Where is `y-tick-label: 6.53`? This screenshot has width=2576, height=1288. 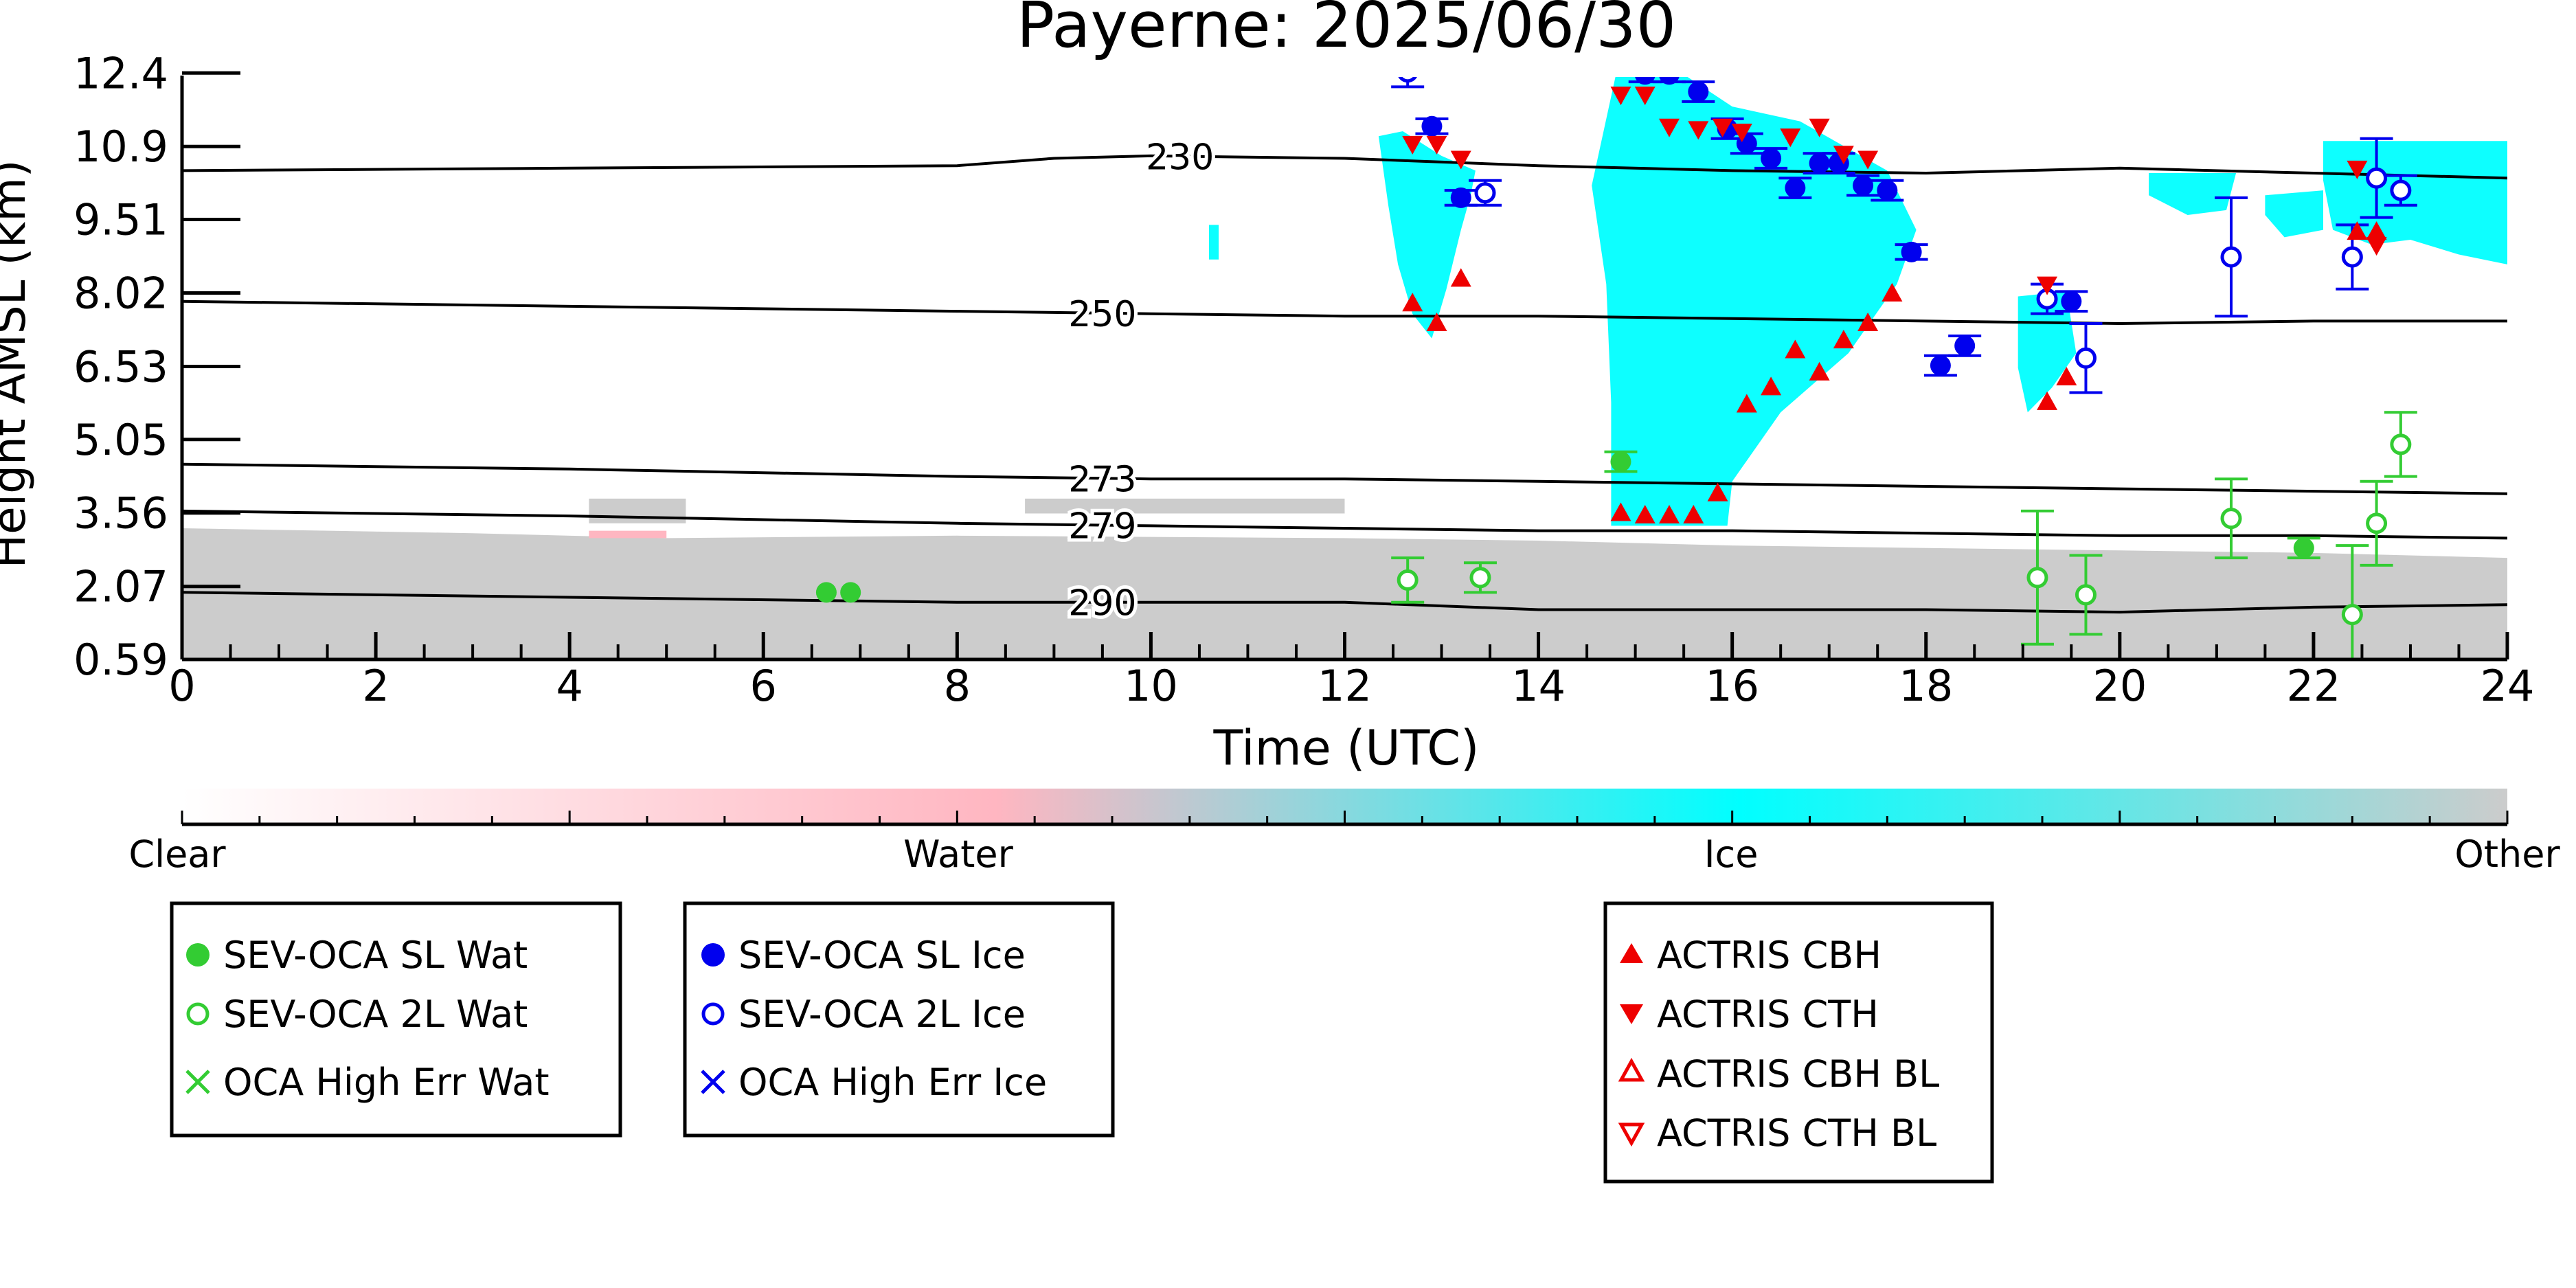 y-tick-label: 6.53 is located at coordinates (121, 366).